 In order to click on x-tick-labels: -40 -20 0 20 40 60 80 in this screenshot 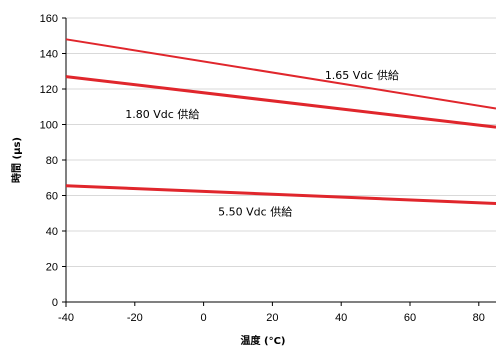, I will do `click(271, 318)`.